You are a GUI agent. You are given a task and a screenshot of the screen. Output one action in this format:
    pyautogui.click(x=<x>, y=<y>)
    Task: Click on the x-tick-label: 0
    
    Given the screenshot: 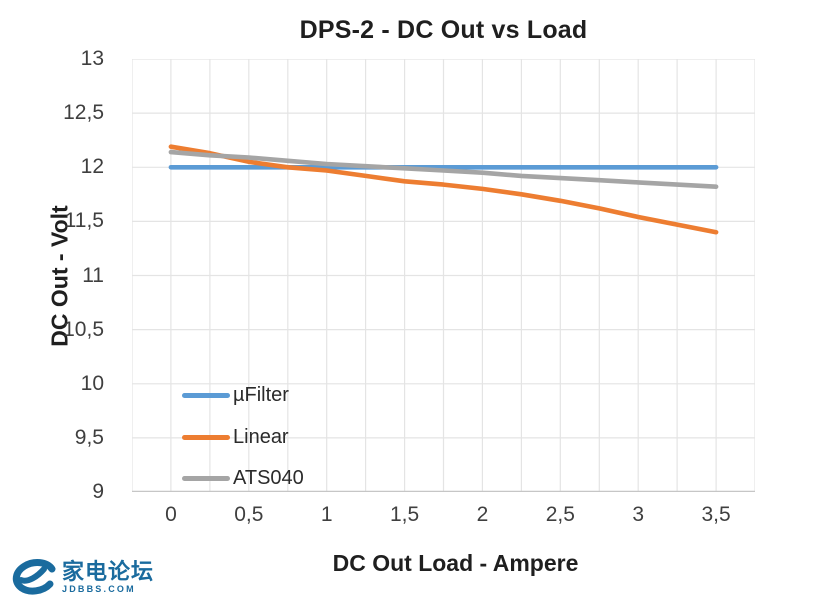 What is the action you would take?
    pyautogui.click(x=171, y=514)
    